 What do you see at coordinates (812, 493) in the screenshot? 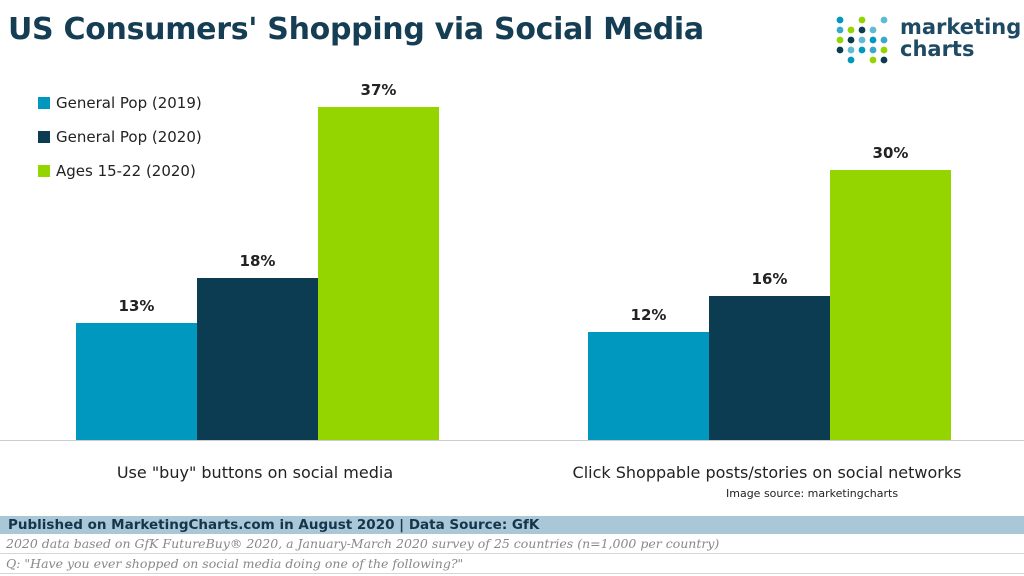
I see `image-source-note: Image source: marketingcharts` at bounding box center [812, 493].